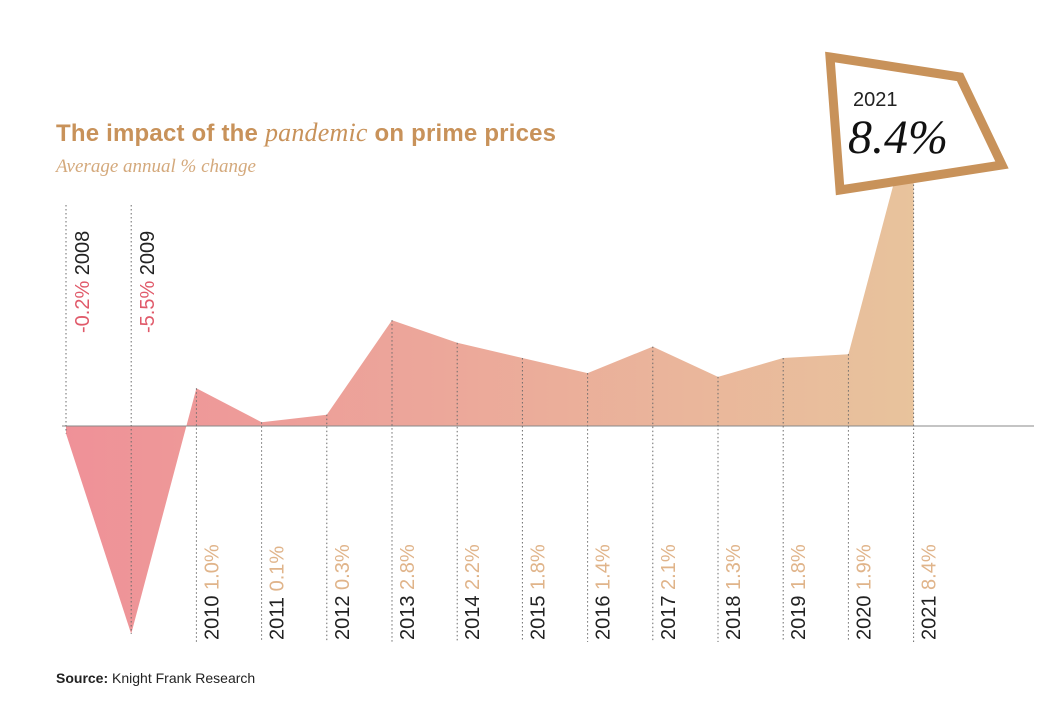  I want to click on source-text: Knight Frank Research, so click(184, 678).